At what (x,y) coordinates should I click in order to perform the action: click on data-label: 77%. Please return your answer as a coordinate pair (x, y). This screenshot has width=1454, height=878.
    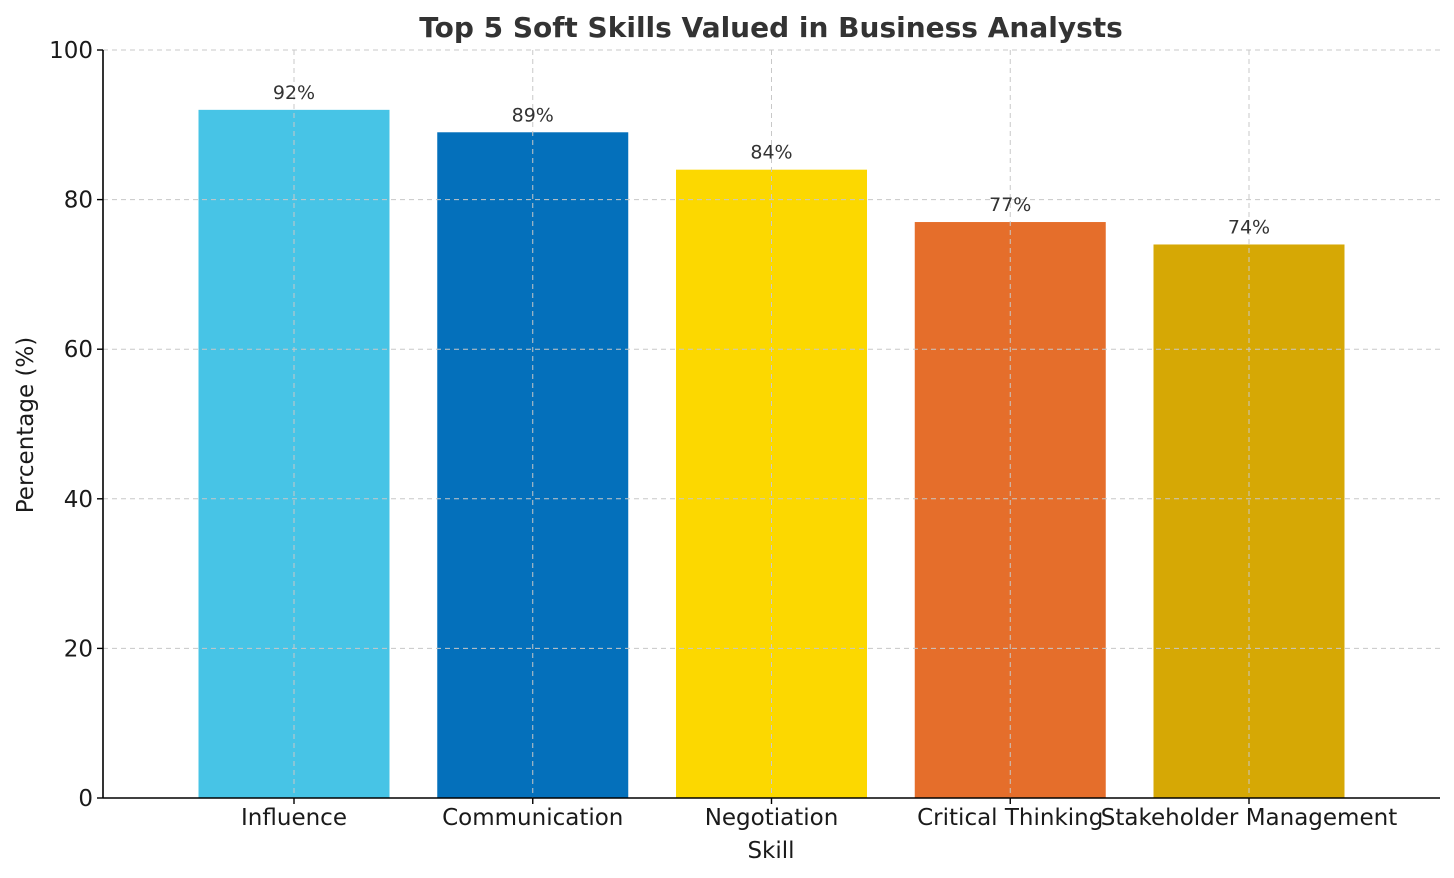
    Looking at the image, I should click on (1010, 205).